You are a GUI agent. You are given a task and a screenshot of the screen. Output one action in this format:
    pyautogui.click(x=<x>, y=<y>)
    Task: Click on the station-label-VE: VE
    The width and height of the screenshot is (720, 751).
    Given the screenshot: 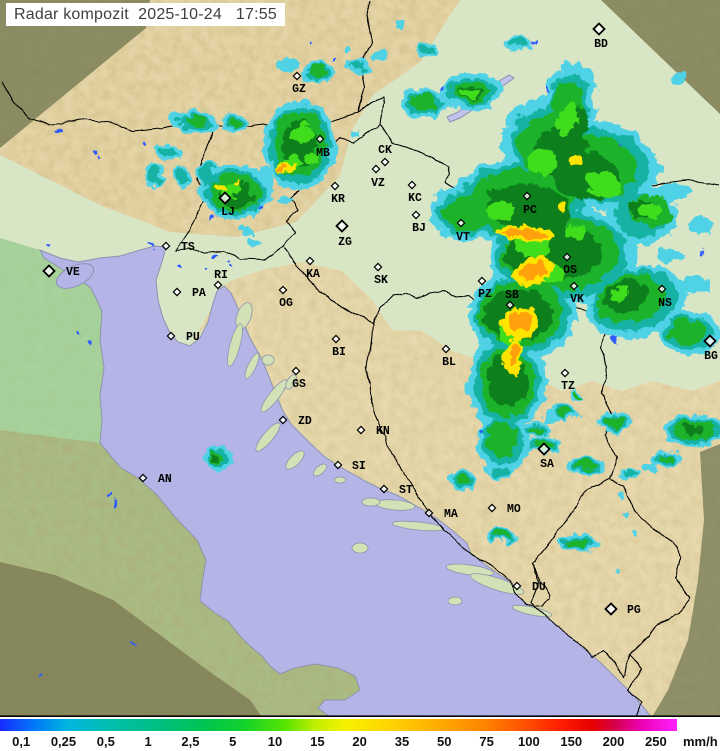 What is the action you would take?
    pyautogui.click(x=73, y=272)
    